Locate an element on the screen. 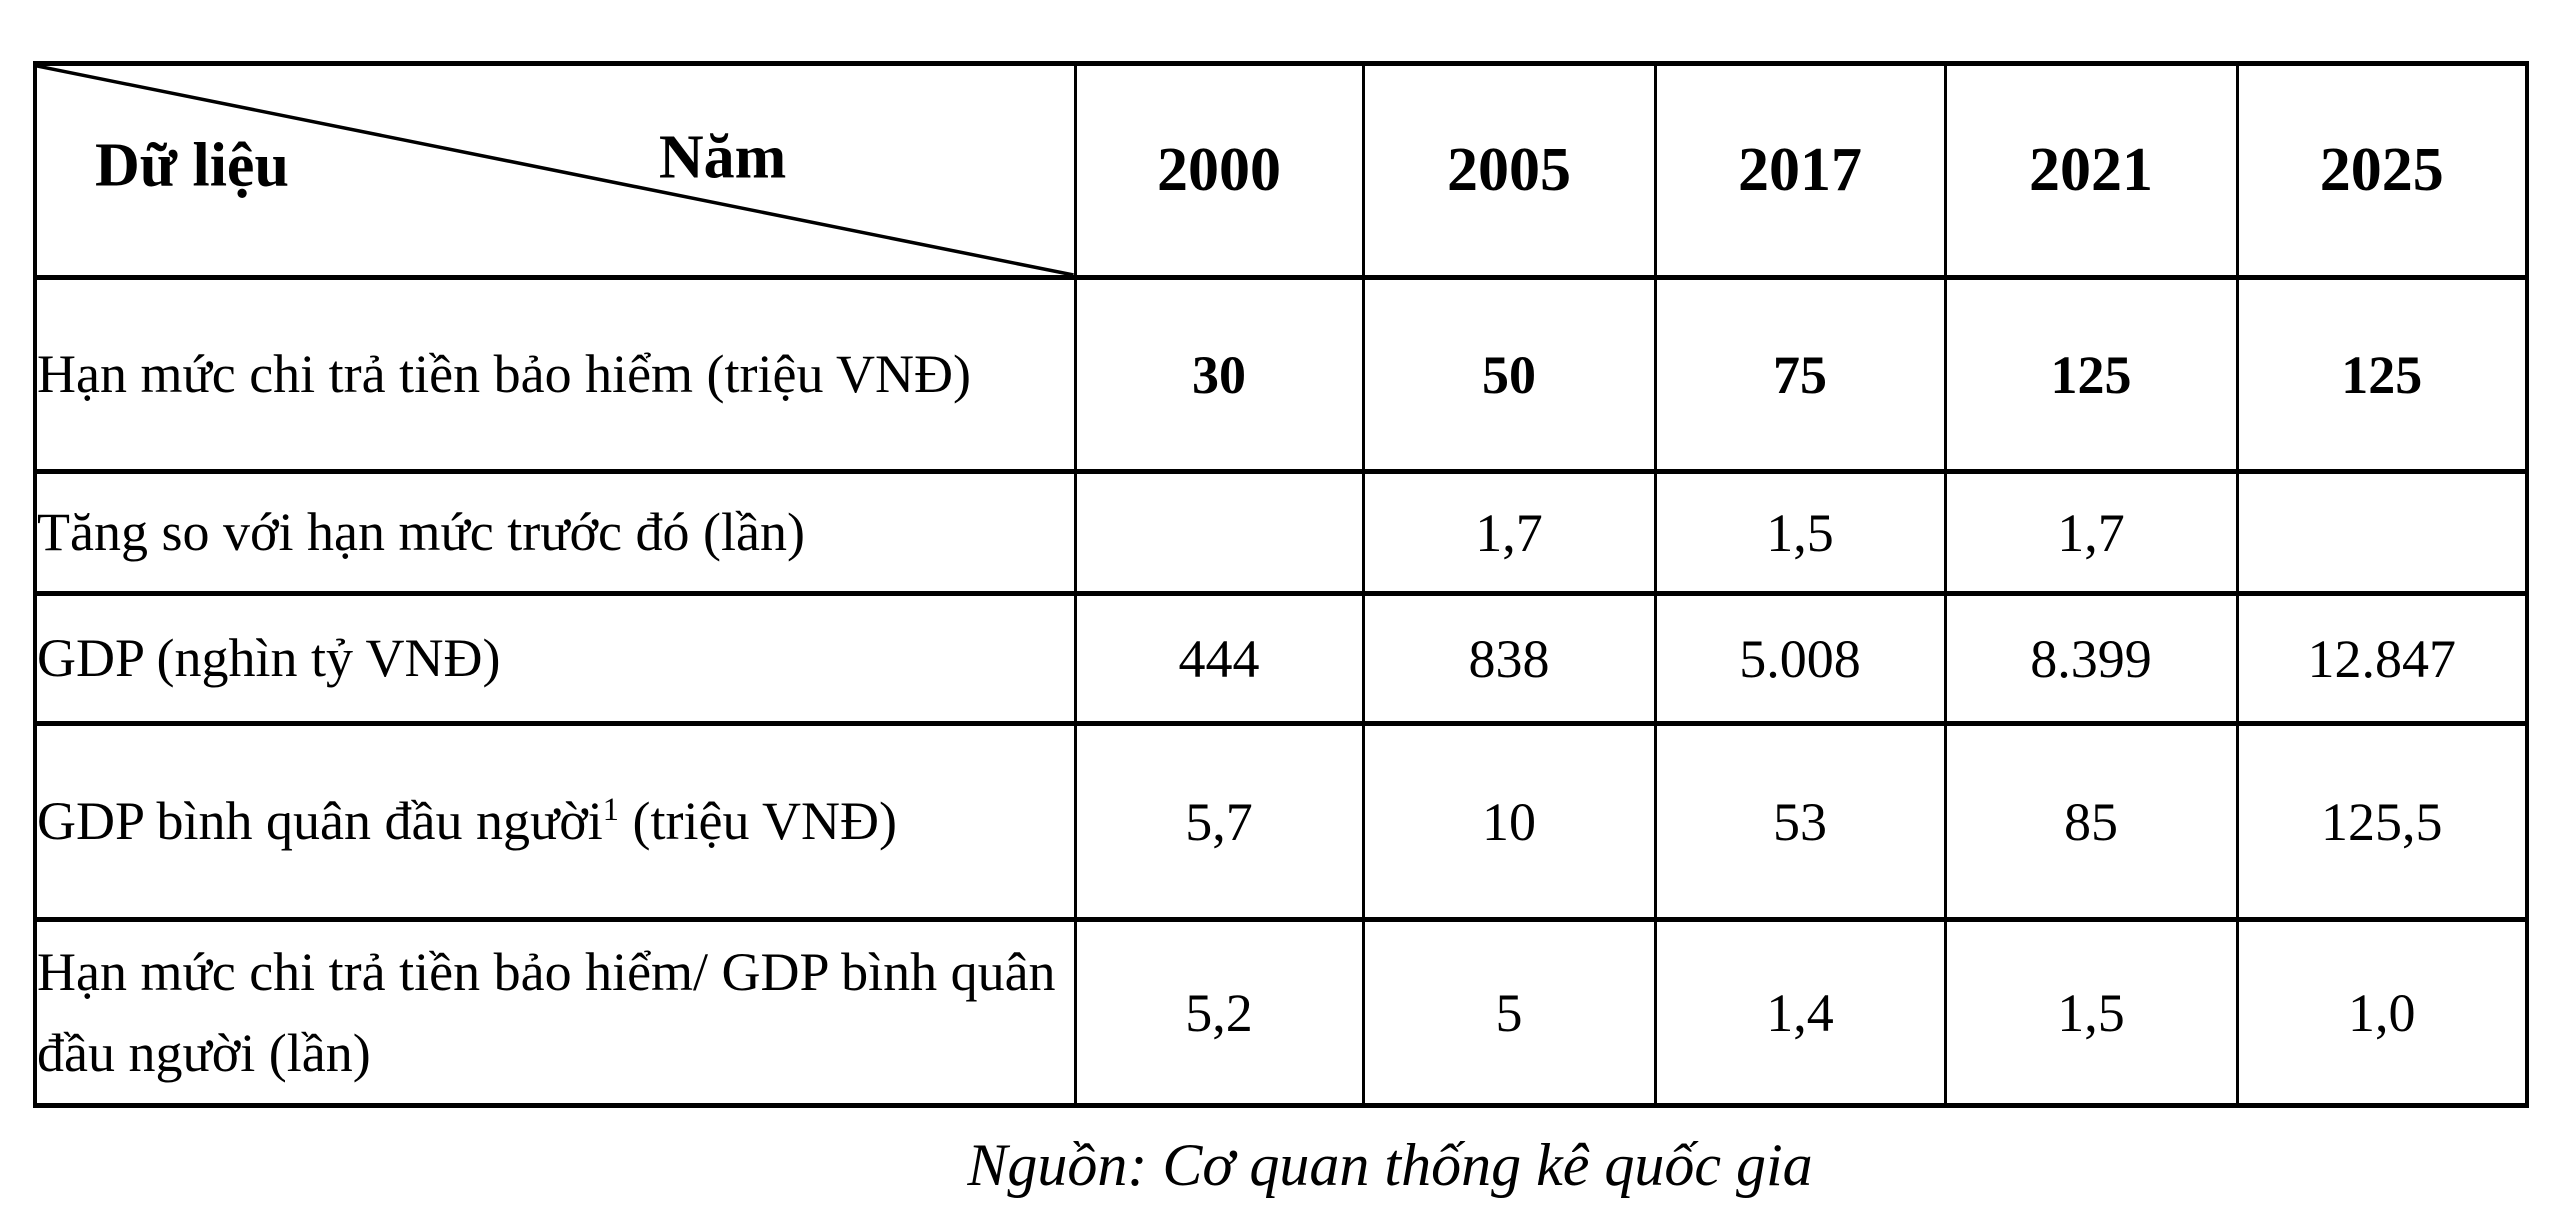 This screenshot has height=1226, width=2560. year-header-2000: 2000 is located at coordinates (1219, 170).